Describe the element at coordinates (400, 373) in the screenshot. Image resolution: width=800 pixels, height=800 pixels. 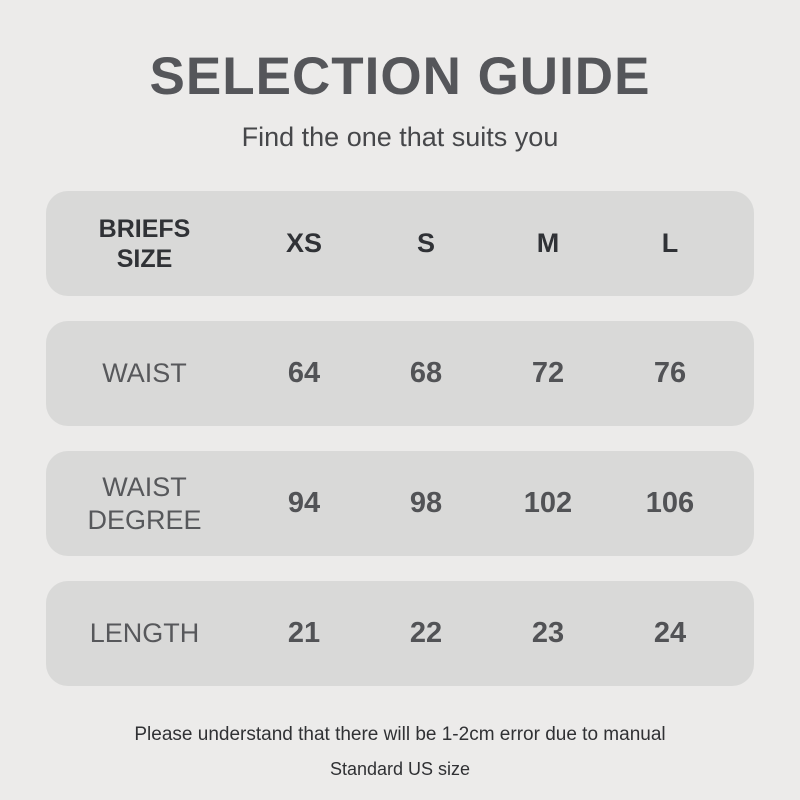
I see `table-row-waist: WAIST 64 68 72 76` at that location.